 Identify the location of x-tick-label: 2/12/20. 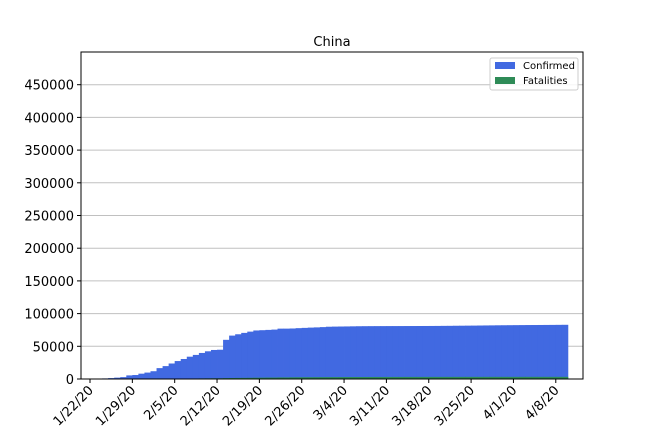
(201, 406).